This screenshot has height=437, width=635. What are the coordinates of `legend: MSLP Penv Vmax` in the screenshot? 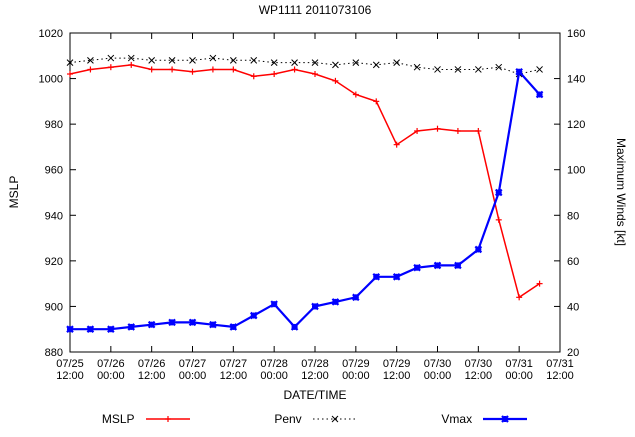 It's located at (315, 419).